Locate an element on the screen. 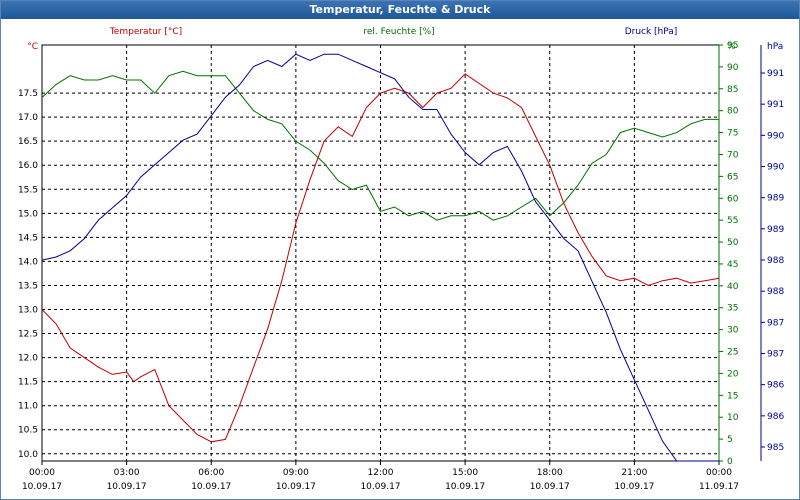  temperature-tick-label: 11.5 is located at coordinates (28, 383).